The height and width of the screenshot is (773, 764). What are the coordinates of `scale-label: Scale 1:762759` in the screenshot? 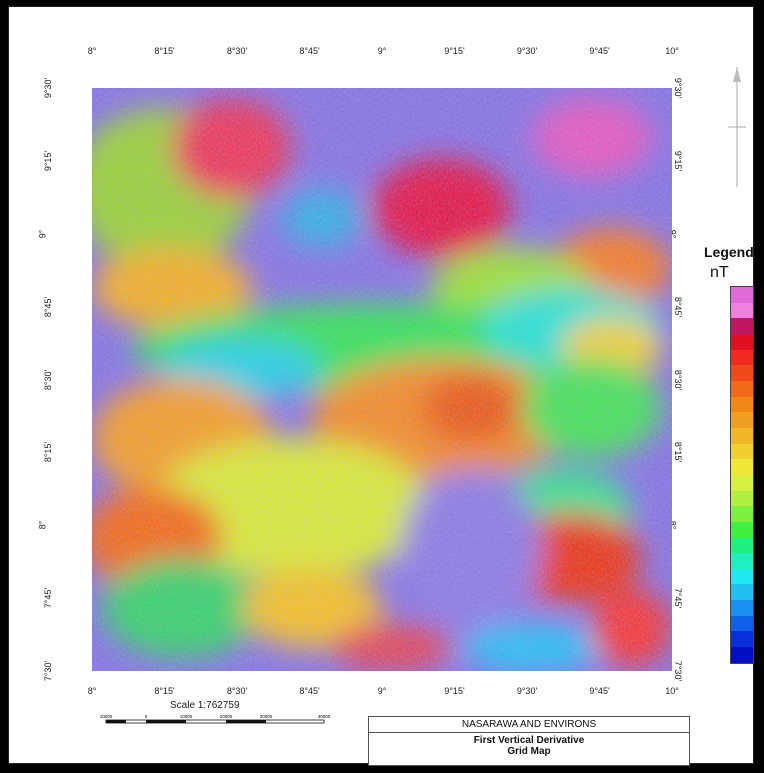 It's located at (205, 705).